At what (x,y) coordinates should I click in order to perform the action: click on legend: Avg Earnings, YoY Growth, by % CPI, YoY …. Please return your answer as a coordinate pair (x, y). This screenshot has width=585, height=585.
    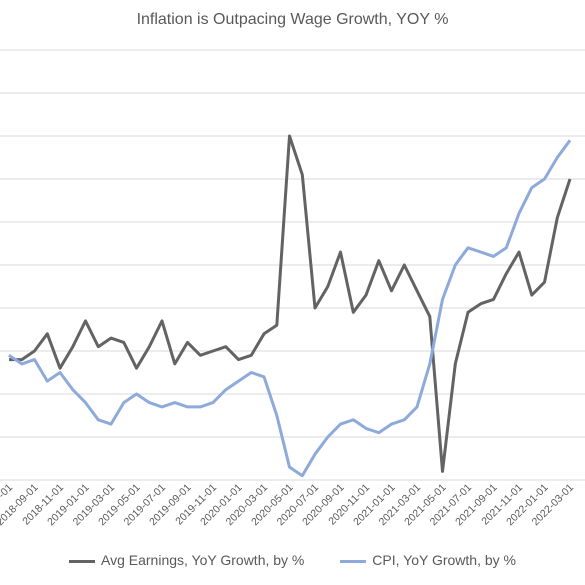
    Looking at the image, I should click on (292, 560).